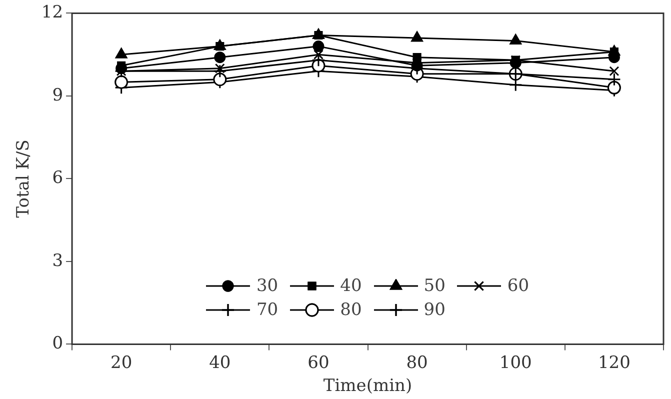 The image size is (671, 399). What do you see at coordinates (267, 310) in the screenshot?
I see `legend-label: 70` at bounding box center [267, 310].